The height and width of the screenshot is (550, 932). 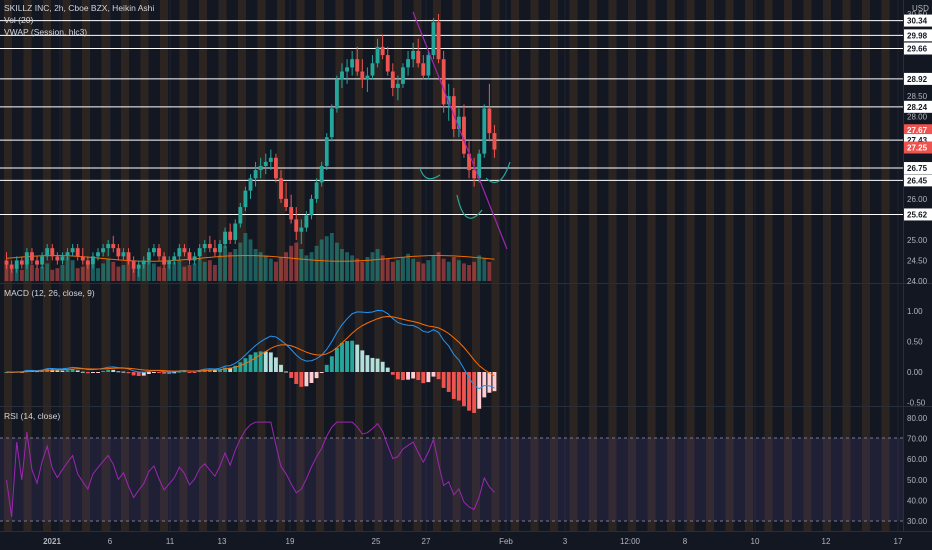 I want to click on price-tag, so click(x=918, y=214).